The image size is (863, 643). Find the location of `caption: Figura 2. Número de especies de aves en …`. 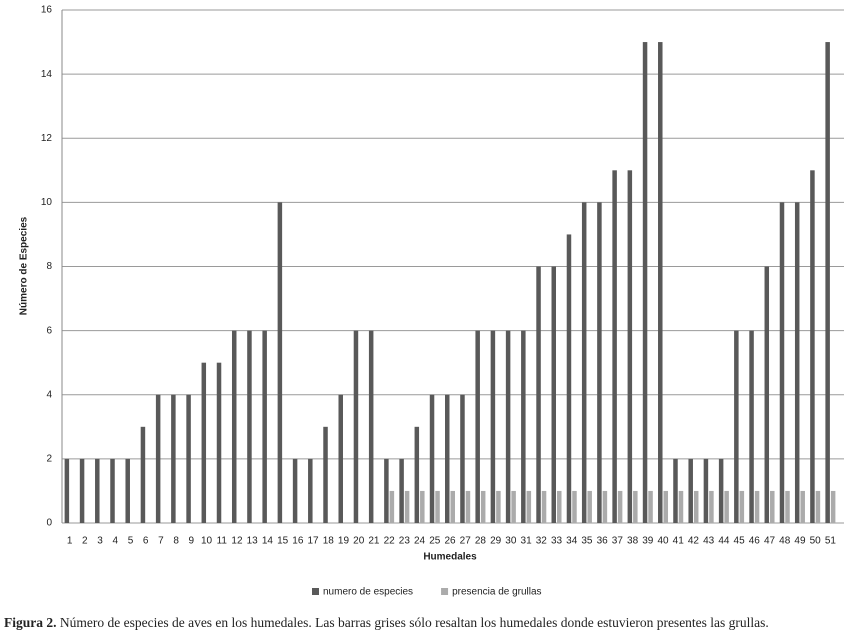

caption: Figura 2. Número de especies de aves en … is located at coordinates (386, 622).